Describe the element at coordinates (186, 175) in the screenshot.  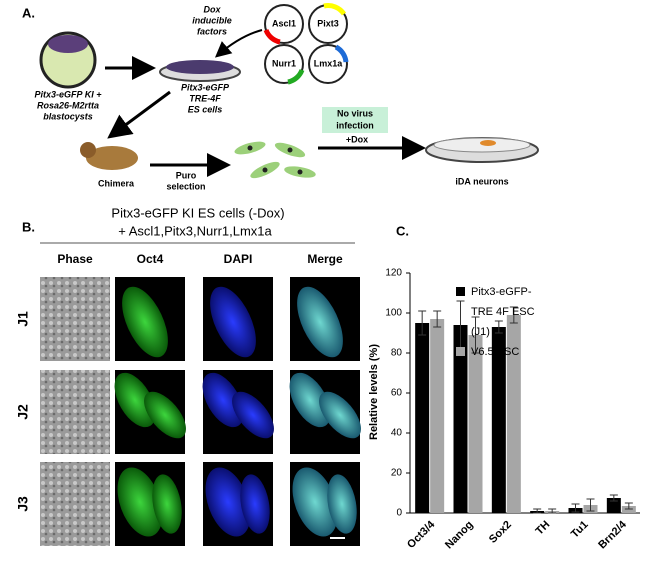
I see `selection-label: Puro` at that location.